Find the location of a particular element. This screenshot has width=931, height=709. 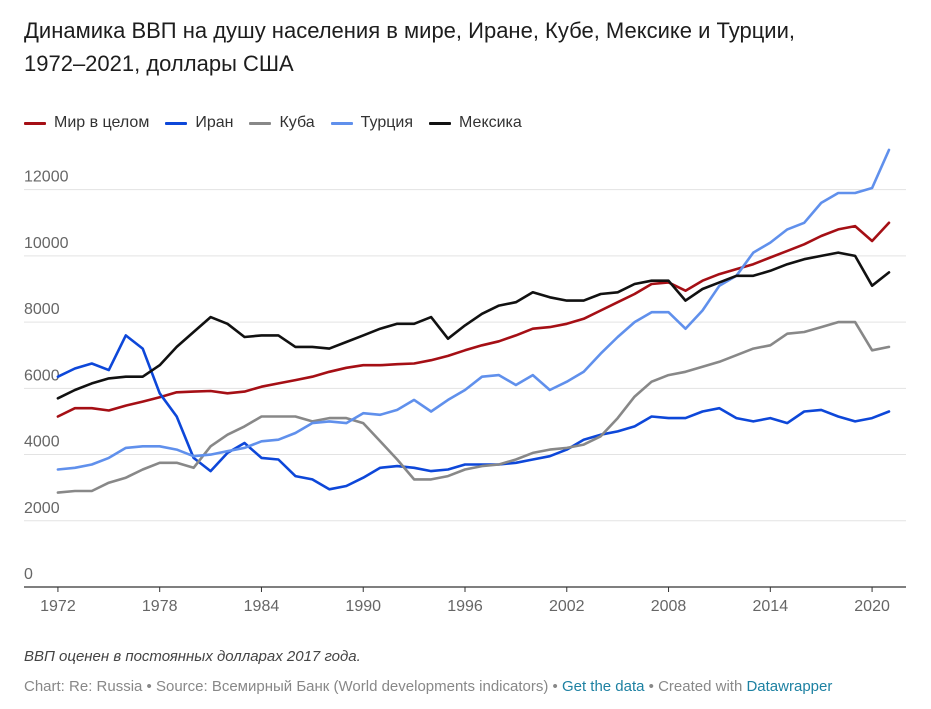

x-tick-label: 1990 is located at coordinates (363, 606).